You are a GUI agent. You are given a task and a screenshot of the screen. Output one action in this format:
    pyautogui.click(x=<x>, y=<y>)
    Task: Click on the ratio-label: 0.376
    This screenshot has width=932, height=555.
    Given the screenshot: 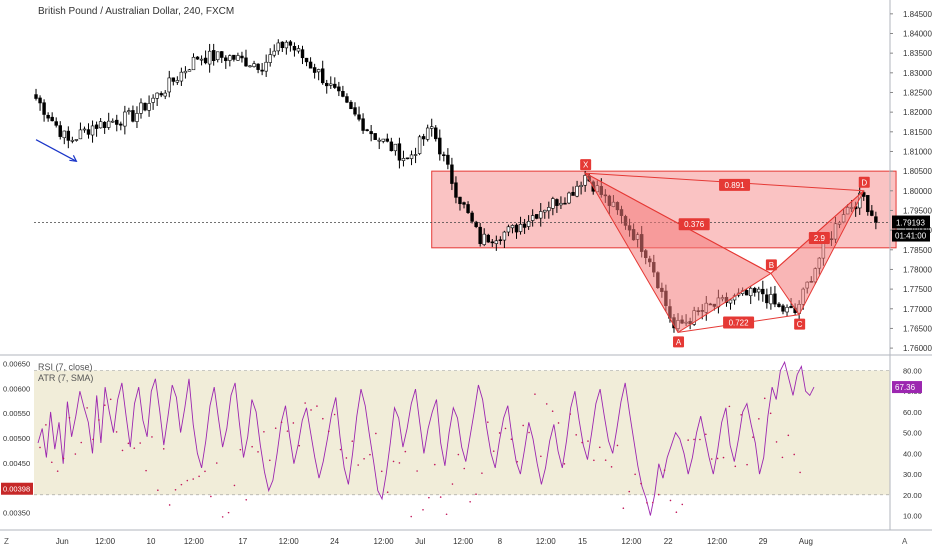 What is the action you would take?
    pyautogui.click(x=694, y=224)
    